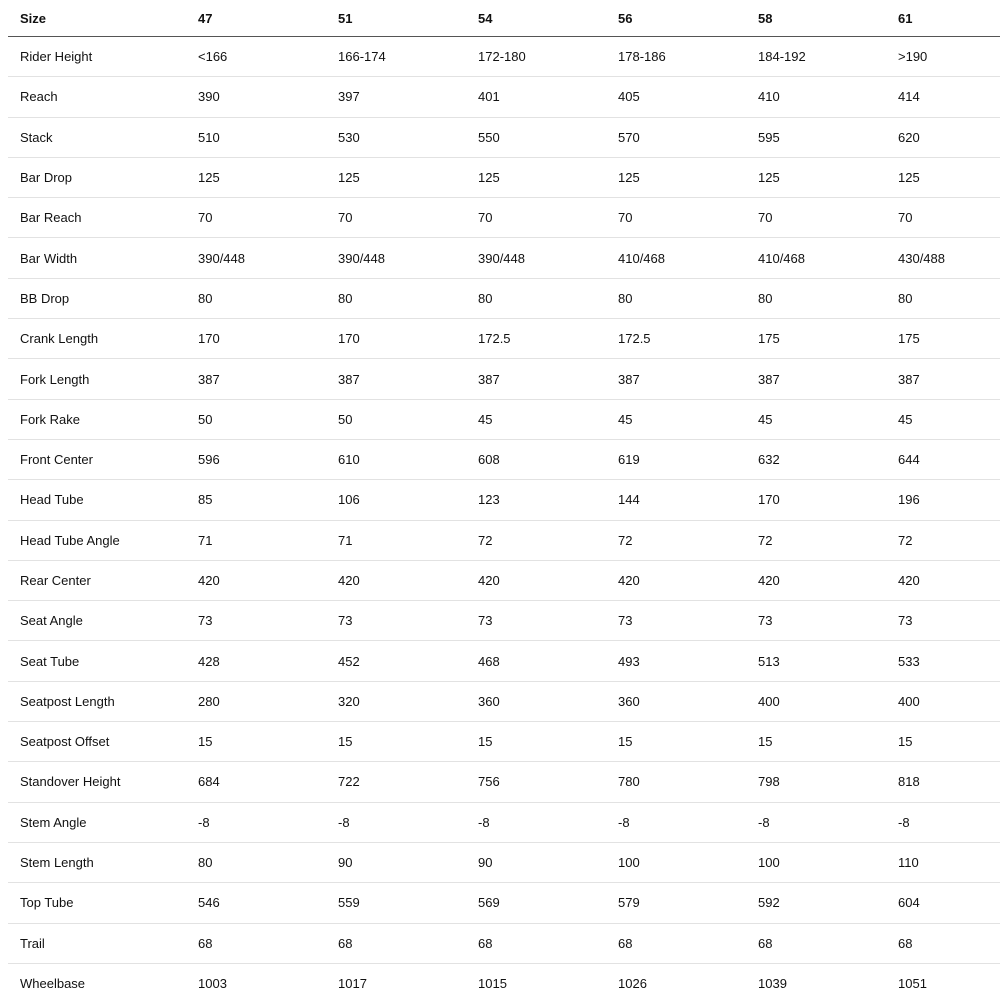  Describe the element at coordinates (816, 57) in the screenshot. I see `table-cell: 184-192` at that location.